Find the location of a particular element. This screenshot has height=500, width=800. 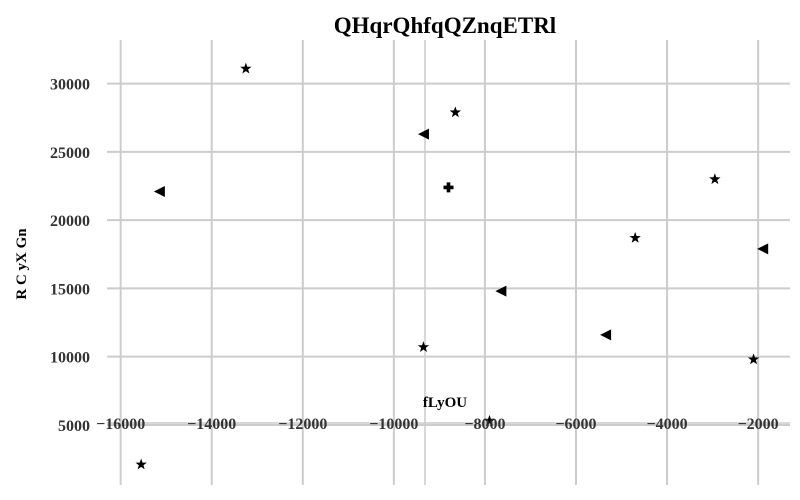

chart-title: QHqrQhfqQZnqETRl is located at coordinates (445, 25).